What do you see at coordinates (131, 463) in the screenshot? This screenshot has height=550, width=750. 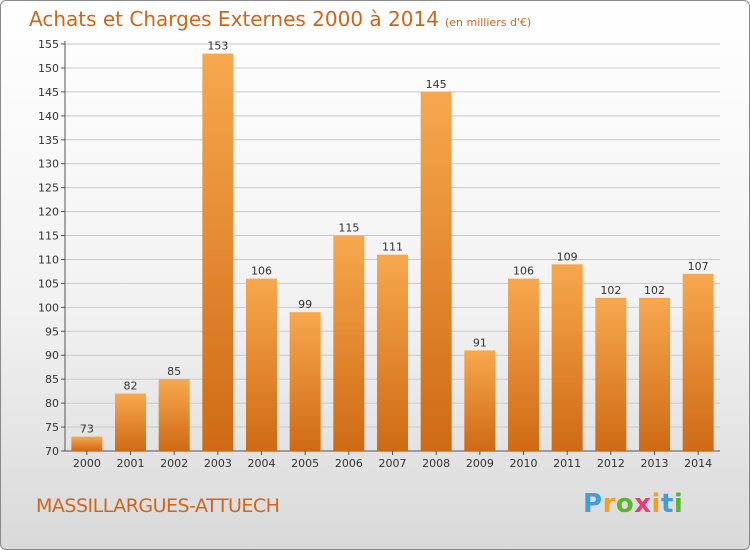 I see `x-tick-label: 2001` at bounding box center [131, 463].